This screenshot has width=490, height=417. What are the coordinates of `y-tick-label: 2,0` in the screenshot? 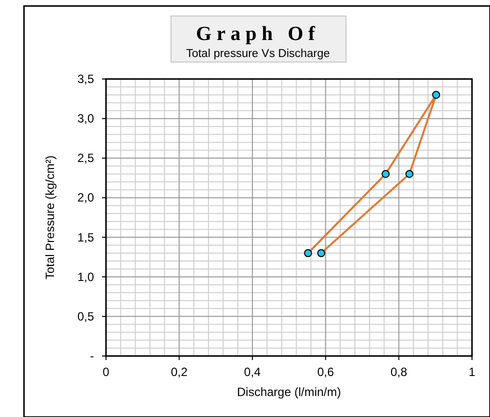 It's located at (85, 197).